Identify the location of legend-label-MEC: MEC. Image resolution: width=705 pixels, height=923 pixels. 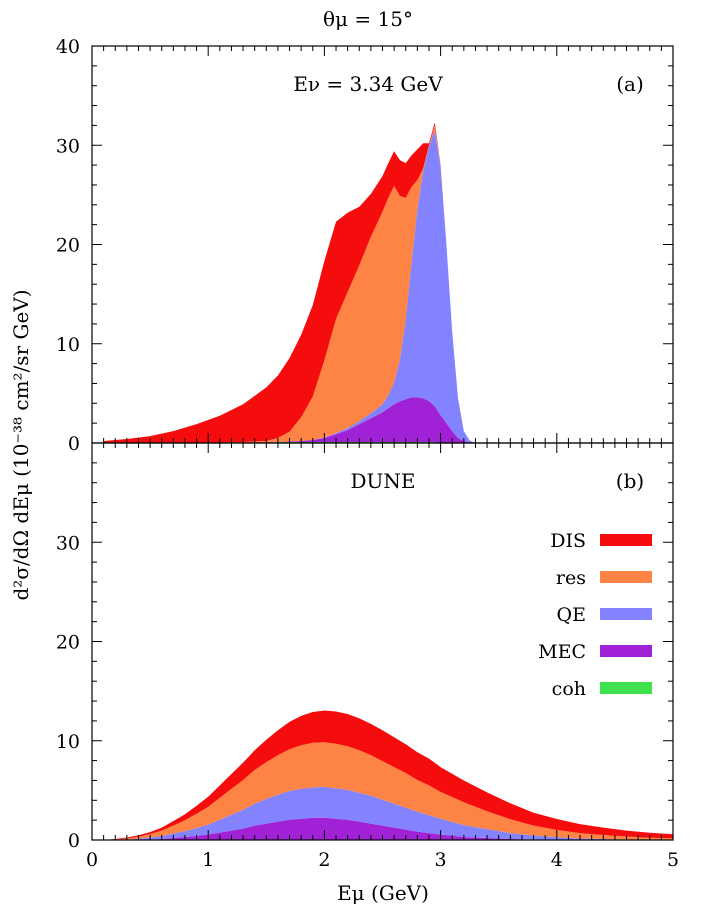
(562, 652).